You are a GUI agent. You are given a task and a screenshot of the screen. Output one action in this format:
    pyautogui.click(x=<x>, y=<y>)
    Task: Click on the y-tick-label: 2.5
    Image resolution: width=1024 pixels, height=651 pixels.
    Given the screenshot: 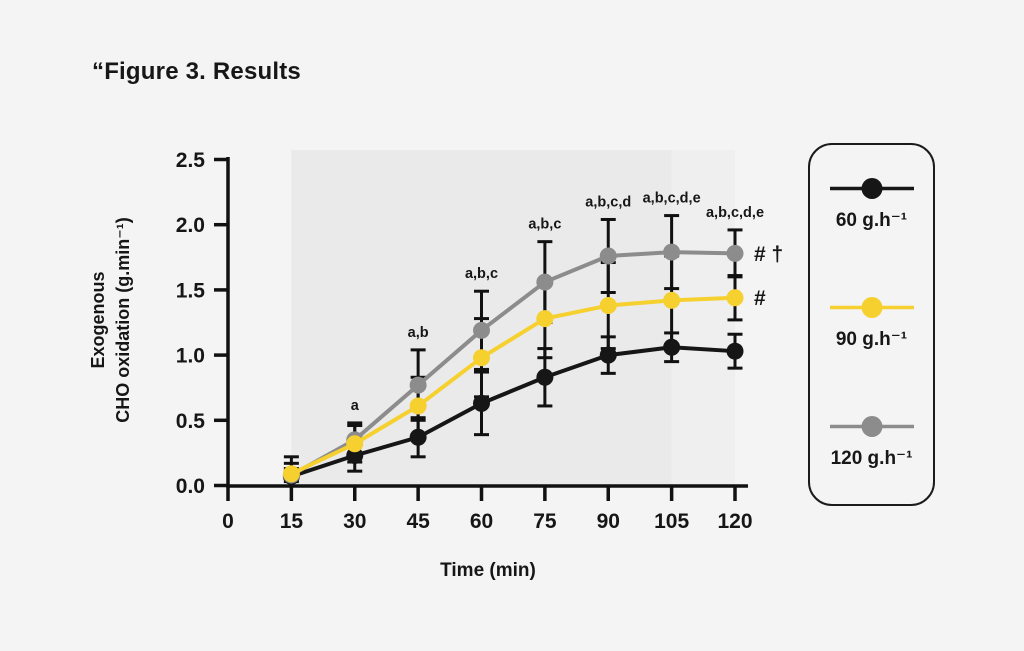 What is the action you would take?
    pyautogui.click(x=191, y=160)
    